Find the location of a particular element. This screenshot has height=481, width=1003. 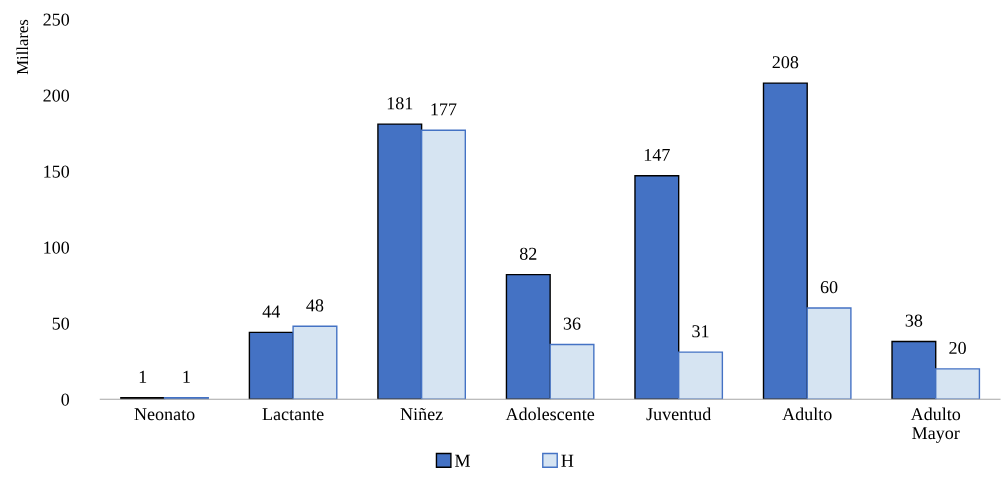

x-tick-label: Adulto Mayor is located at coordinates (935, 425).